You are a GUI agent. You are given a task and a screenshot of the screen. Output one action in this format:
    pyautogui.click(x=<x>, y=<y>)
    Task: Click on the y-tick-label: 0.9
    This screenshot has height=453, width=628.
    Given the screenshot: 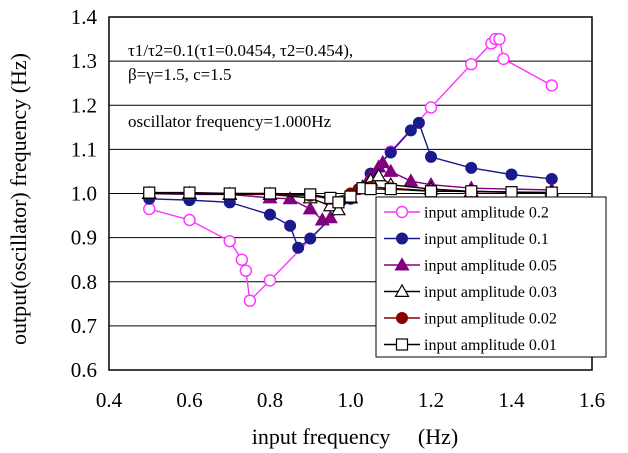 What is the action you would take?
    pyautogui.click(x=84, y=238)
    